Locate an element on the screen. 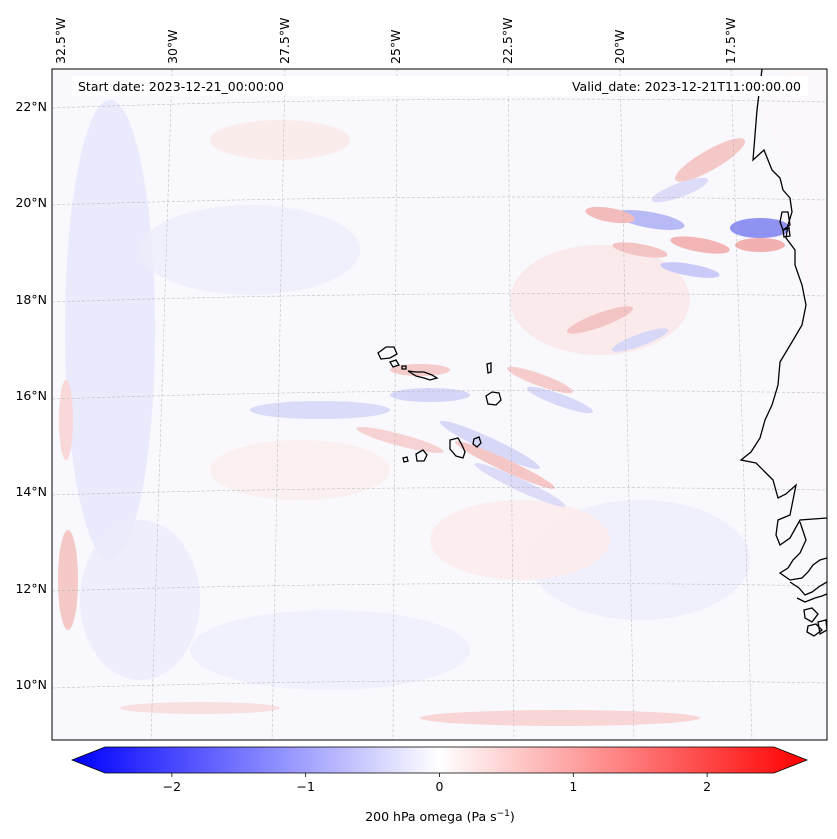  island-santa-luzia is located at coordinates (404, 367).